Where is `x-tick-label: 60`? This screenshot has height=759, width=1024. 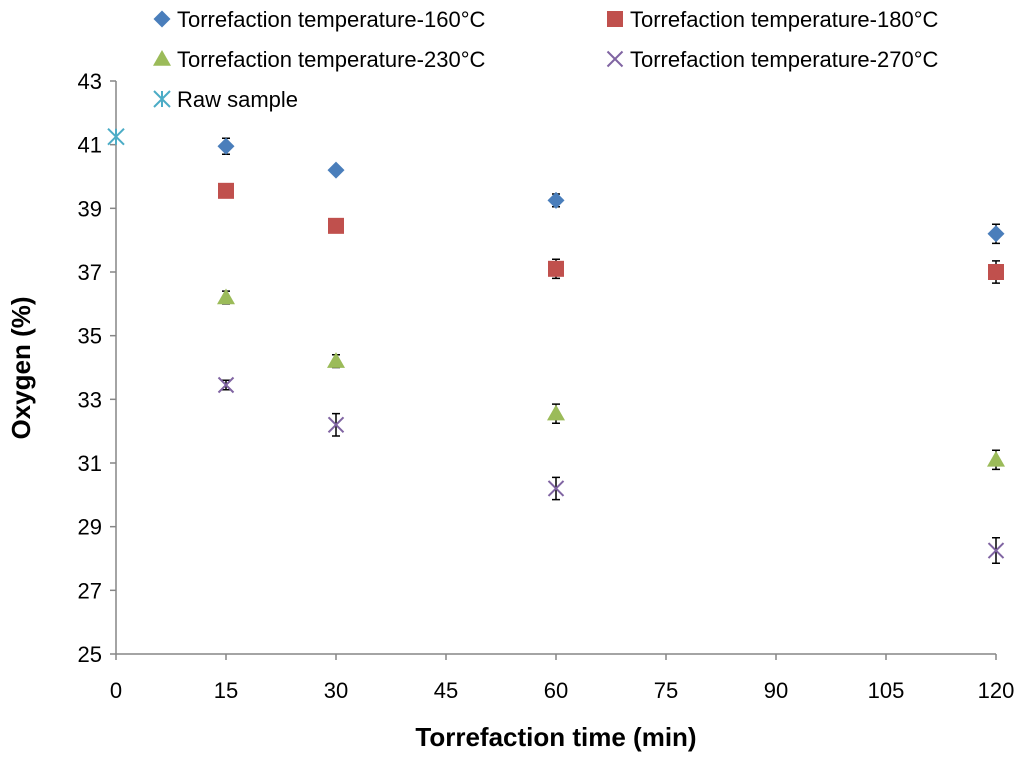 x-tick-label: 60 is located at coordinates (556, 690).